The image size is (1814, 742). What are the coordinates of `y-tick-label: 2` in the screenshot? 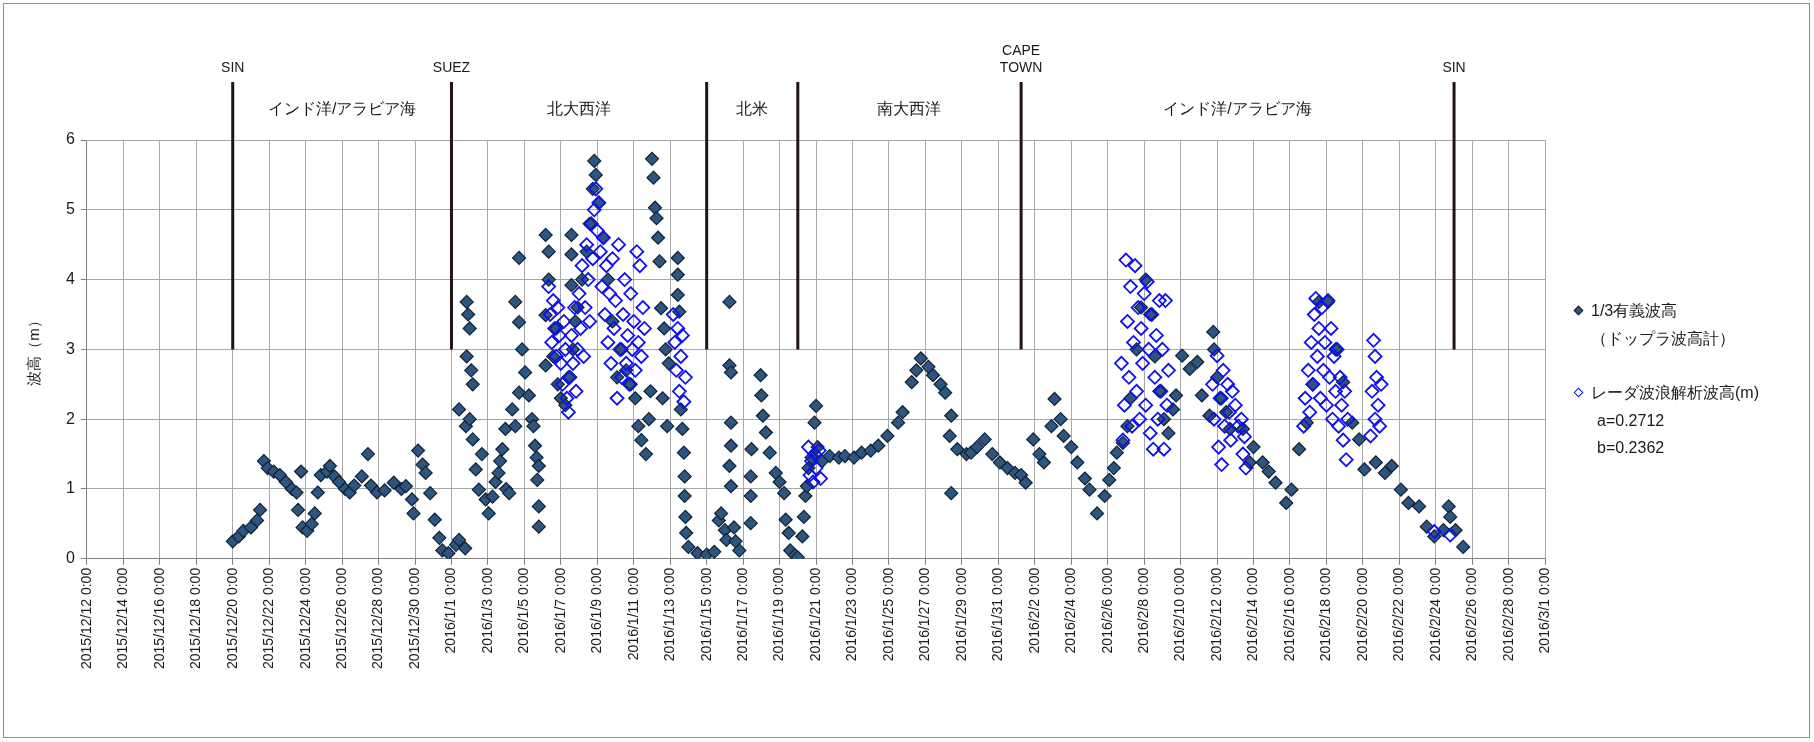 It's located at (70, 418).